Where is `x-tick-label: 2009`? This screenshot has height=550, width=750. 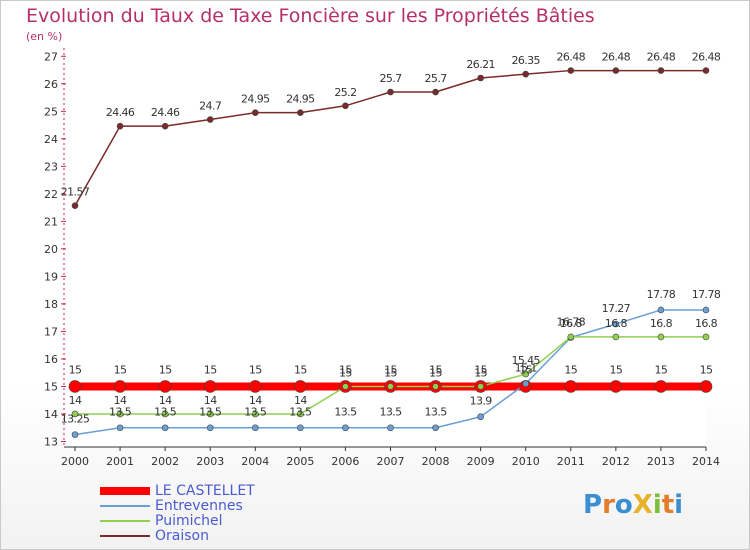
x-tick-label: 2009 is located at coordinates (481, 461).